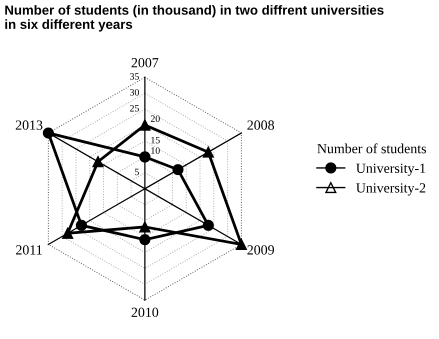 Image resolution: width=439 pixels, height=339 pixels. Describe the element at coordinates (371, 148) in the screenshot. I see `legend-title: Number of students` at that location.